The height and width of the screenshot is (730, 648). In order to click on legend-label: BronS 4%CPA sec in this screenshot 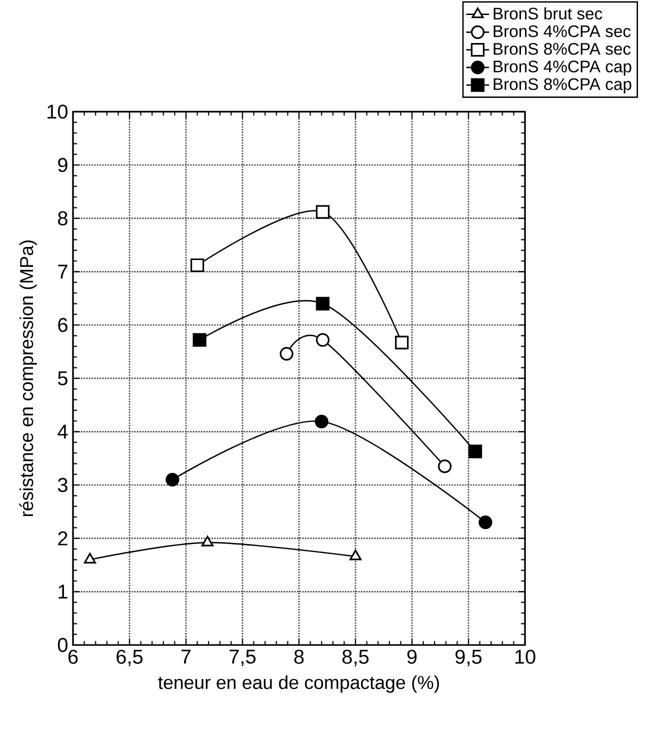, I will do `click(562, 31)`.